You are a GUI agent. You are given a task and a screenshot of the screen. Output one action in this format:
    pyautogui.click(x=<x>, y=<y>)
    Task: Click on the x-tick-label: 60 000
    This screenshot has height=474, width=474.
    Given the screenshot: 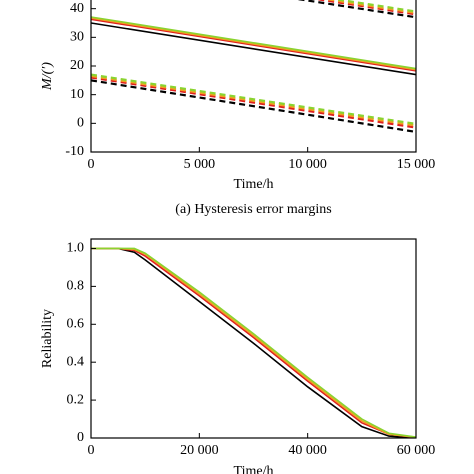 What is the action you would take?
    pyautogui.click(x=416, y=450)
    